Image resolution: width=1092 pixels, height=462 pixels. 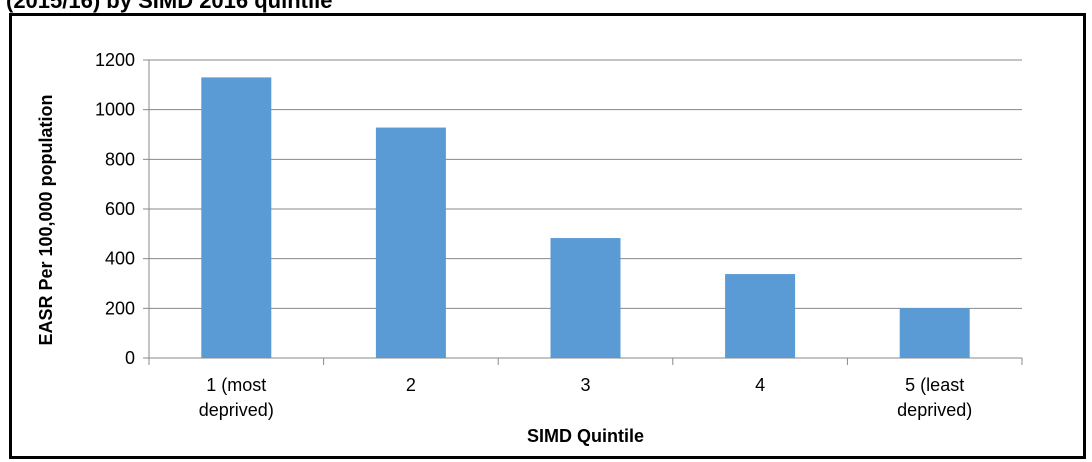 I want to click on x-tick-label: 4, so click(x=760, y=385).